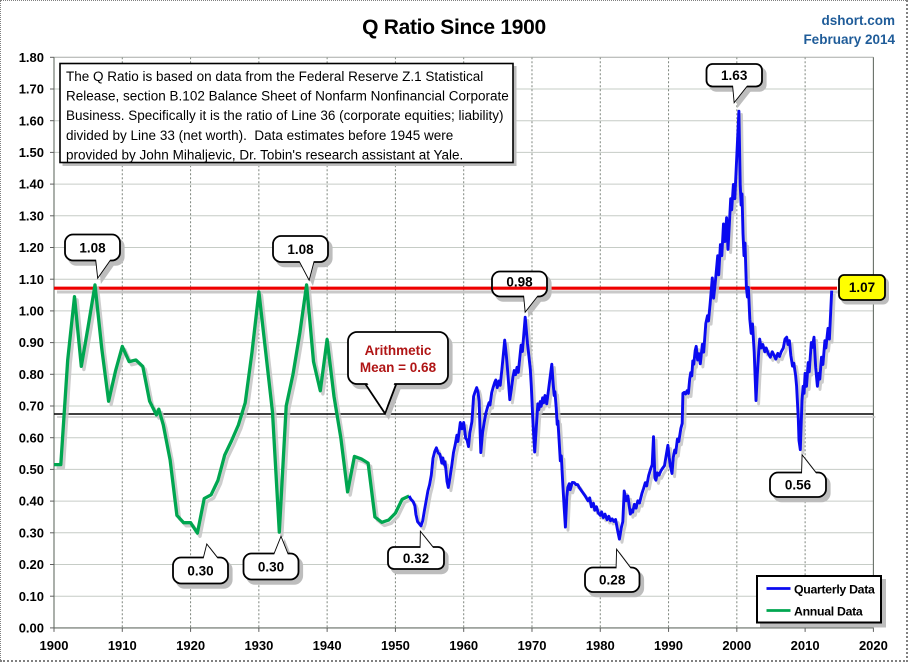  What do you see at coordinates (736, 645) in the screenshot?
I see `svg-text: 2000` at bounding box center [736, 645].